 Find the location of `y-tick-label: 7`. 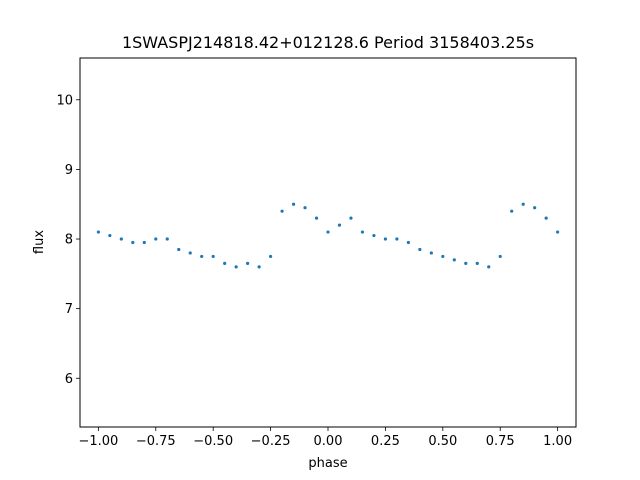

y-tick-label: 7 is located at coordinates (69, 309).